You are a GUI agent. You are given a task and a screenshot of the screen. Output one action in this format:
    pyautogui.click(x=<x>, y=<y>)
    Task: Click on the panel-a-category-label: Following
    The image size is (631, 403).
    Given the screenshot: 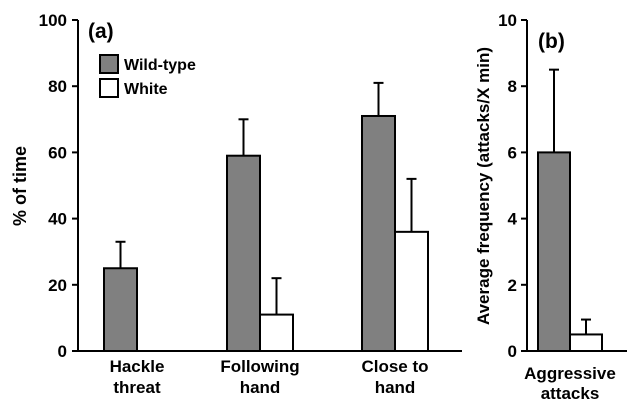 What is the action you would take?
    pyautogui.click(x=259, y=366)
    